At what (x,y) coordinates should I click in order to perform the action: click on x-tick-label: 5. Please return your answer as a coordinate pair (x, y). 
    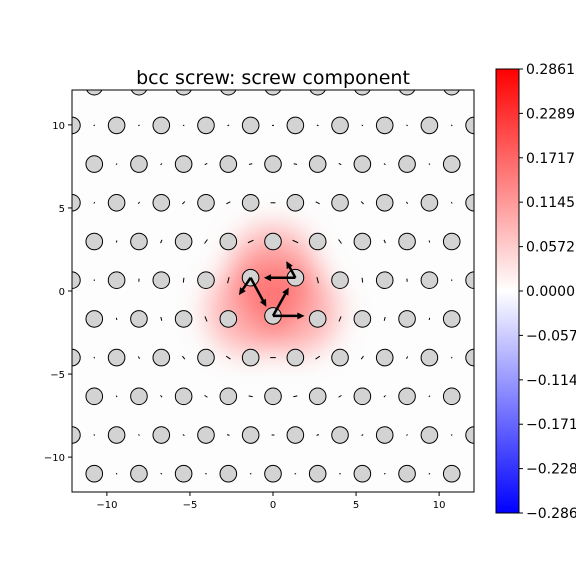
    Looking at the image, I should click on (356, 505).